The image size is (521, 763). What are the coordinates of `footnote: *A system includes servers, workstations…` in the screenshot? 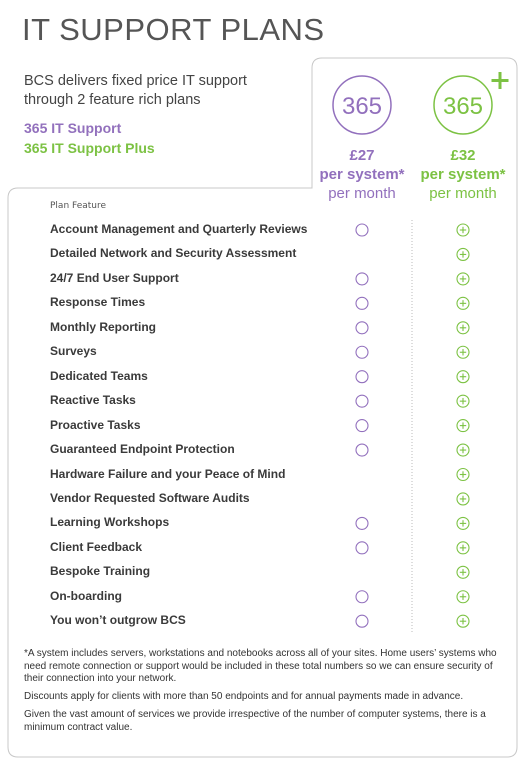 It's located at (260, 666).